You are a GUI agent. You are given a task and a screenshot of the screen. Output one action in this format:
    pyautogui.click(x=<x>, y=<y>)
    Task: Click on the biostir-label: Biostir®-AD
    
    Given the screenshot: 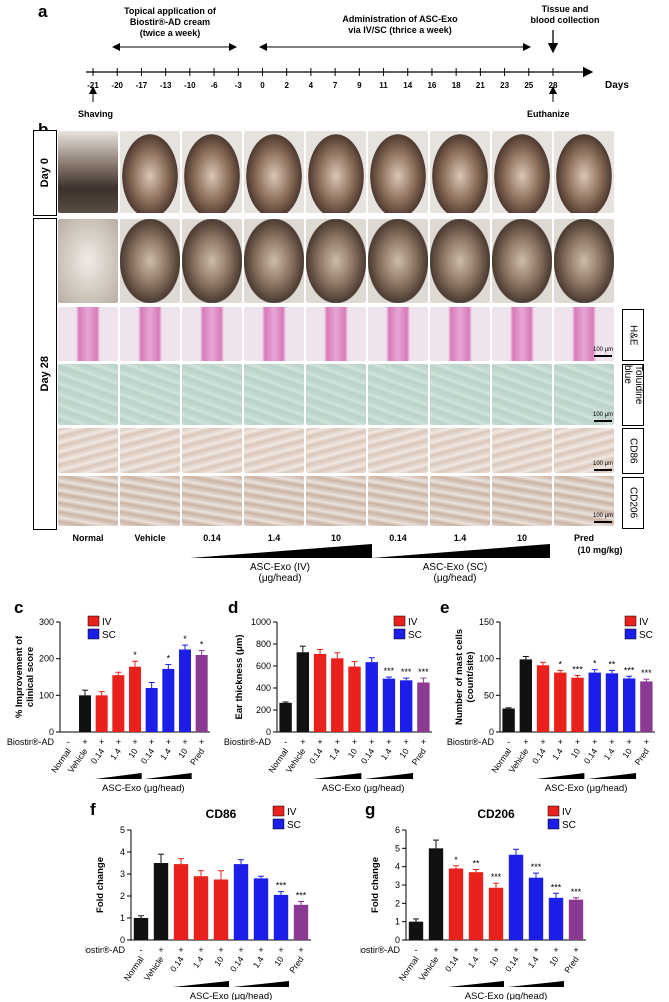 What is the action you would take?
    pyautogui.click(x=471, y=742)
    